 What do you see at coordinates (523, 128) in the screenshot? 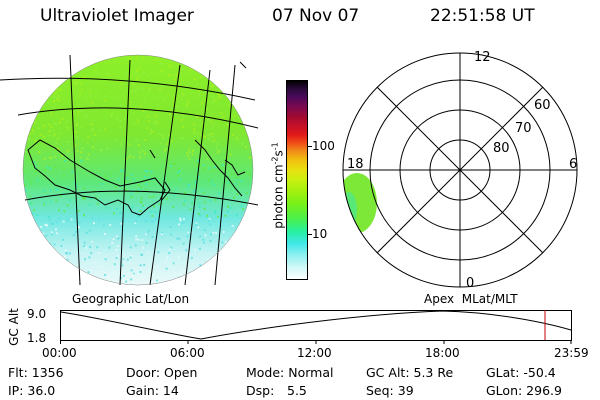
I see `mlat-label-70: 70` at bounding box center [523, 128].